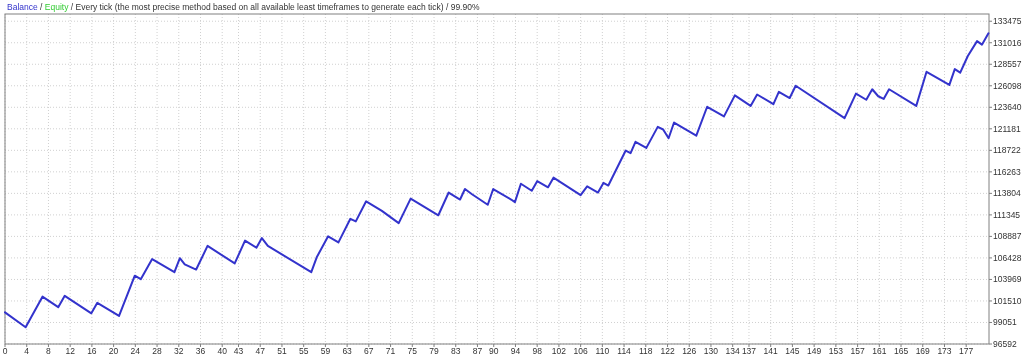  What do you see at coordinates (282, 351) in the screenshot?
I see `x-tick-label: 51` at bounding box center [282, 351].